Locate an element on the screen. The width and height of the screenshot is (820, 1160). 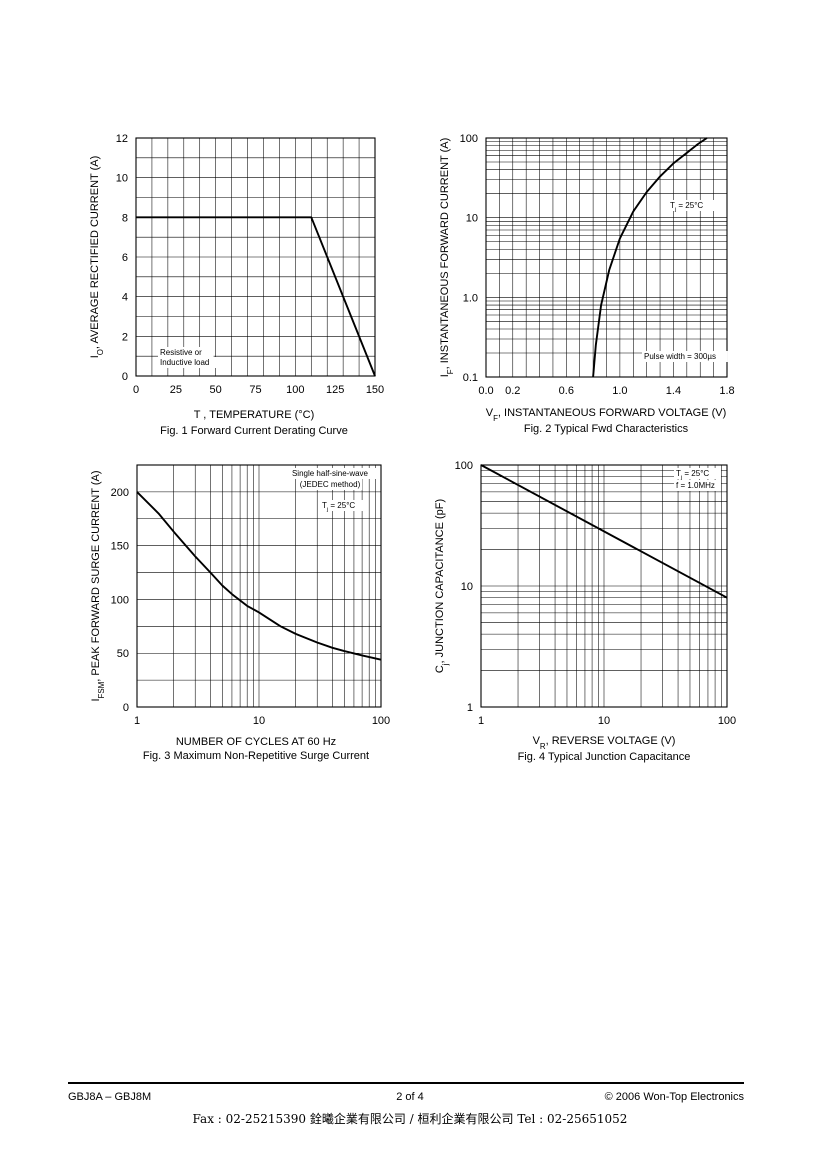
figure-caption: Fig. 1 Forward Current Derating Curve is located at coordinates (254, 431).